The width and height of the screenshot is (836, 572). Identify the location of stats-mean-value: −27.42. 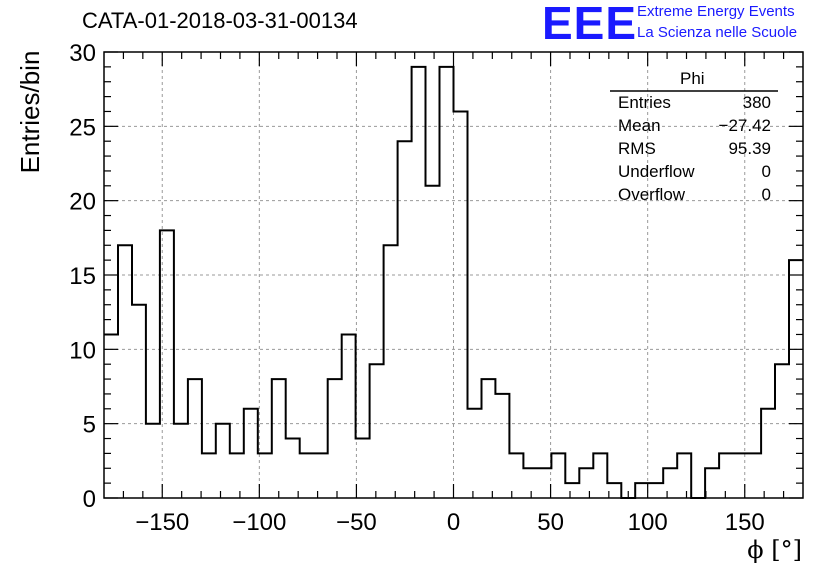
(744, 125).